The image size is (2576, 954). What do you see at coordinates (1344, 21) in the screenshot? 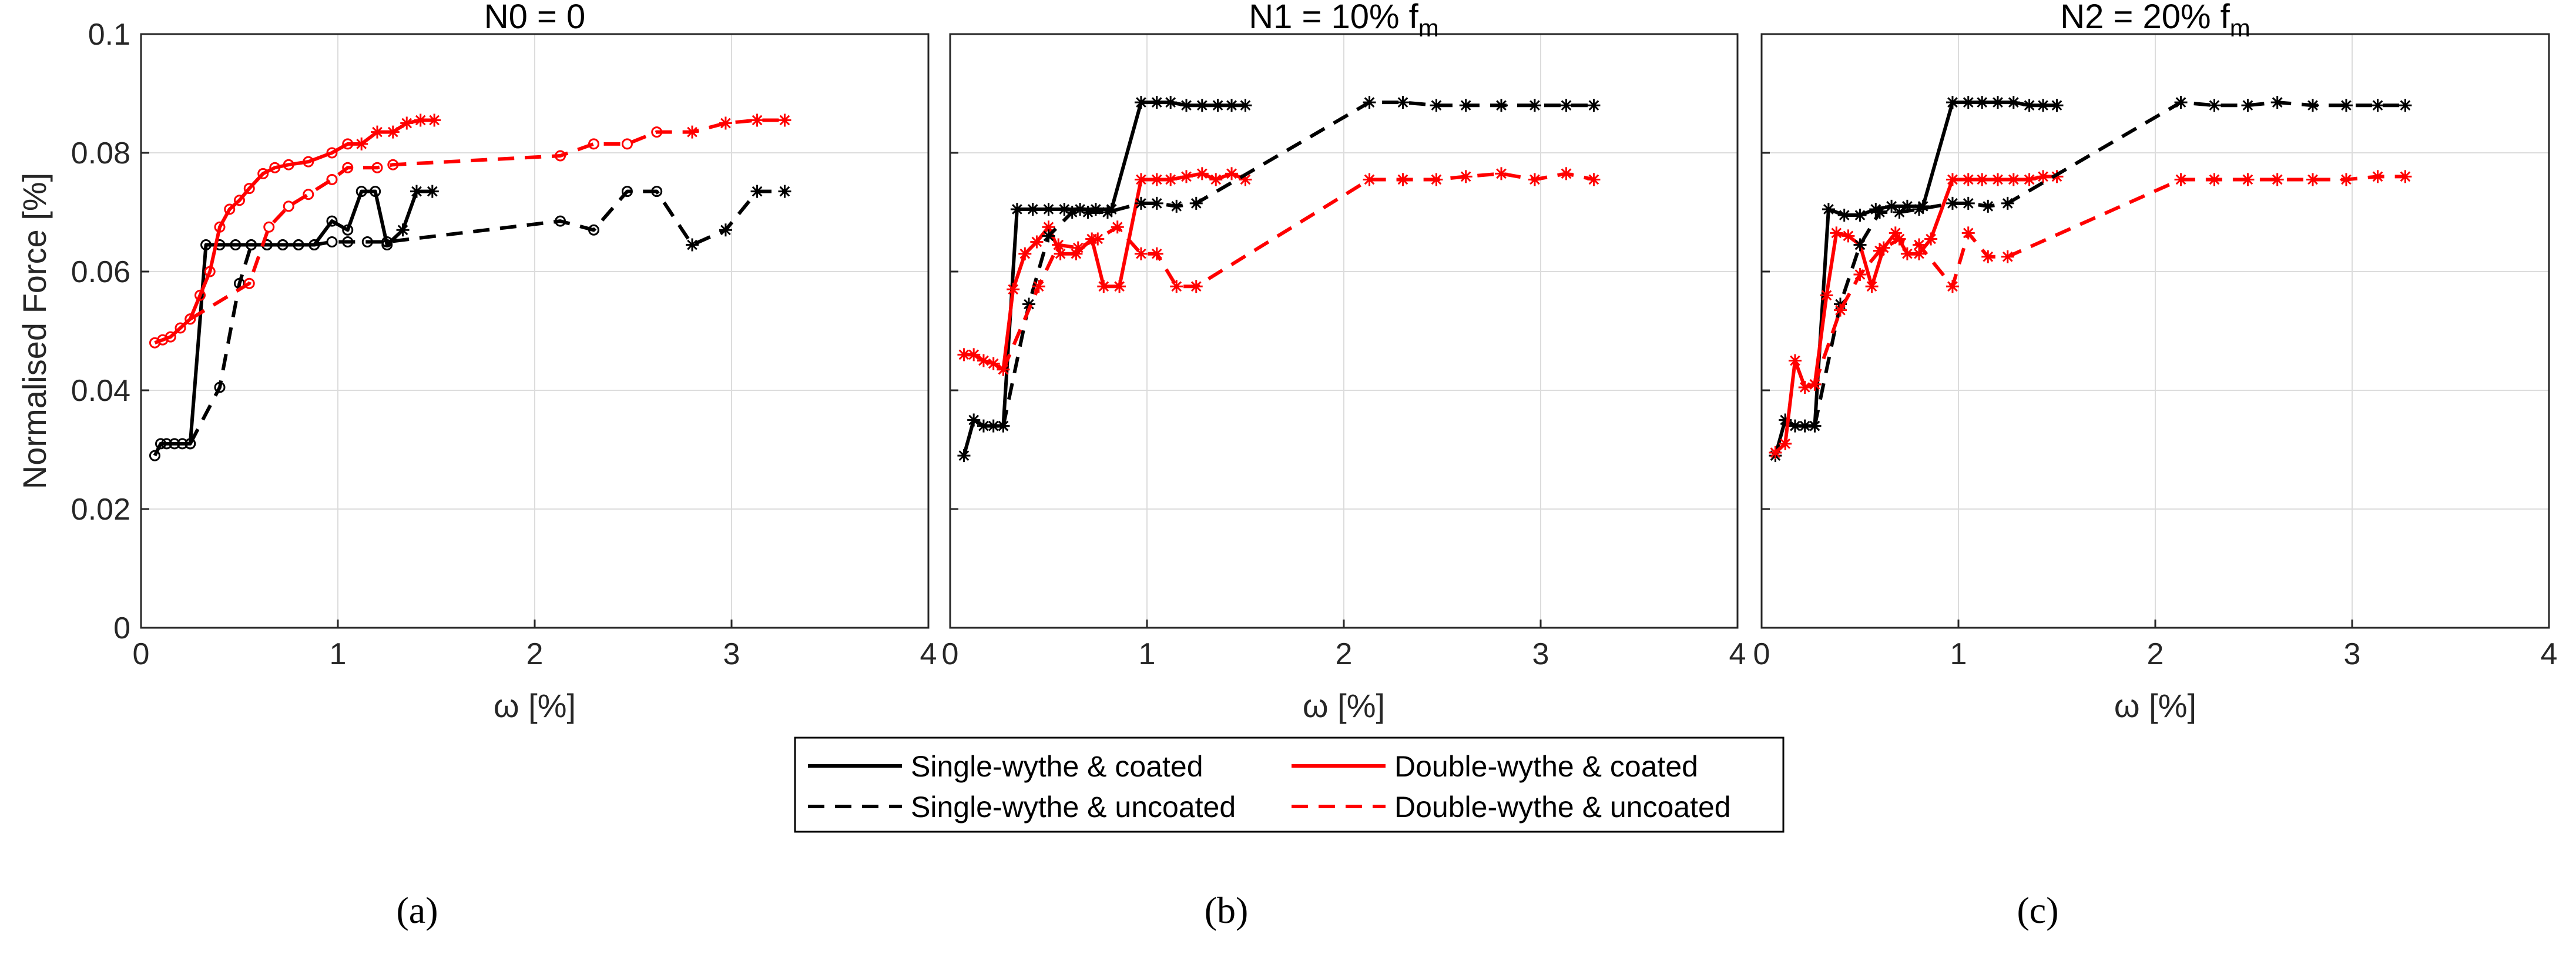
I see `panel-title: N1 = 10% fm` at bounding box center [1344, 21].